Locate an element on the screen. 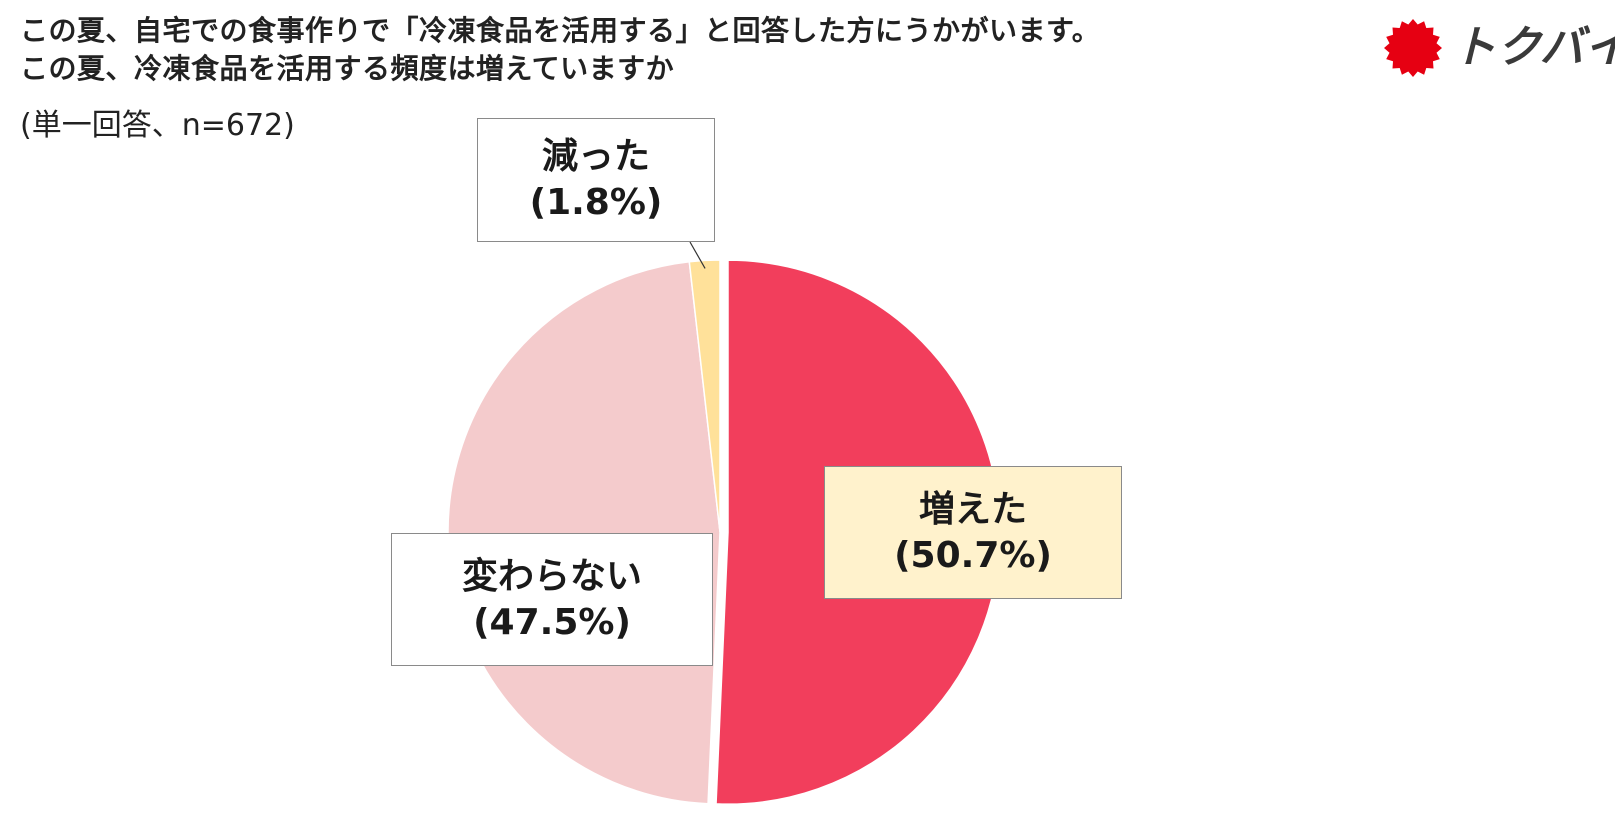  data-label-decreased-name: 減った is located at coordinates (595, 156).